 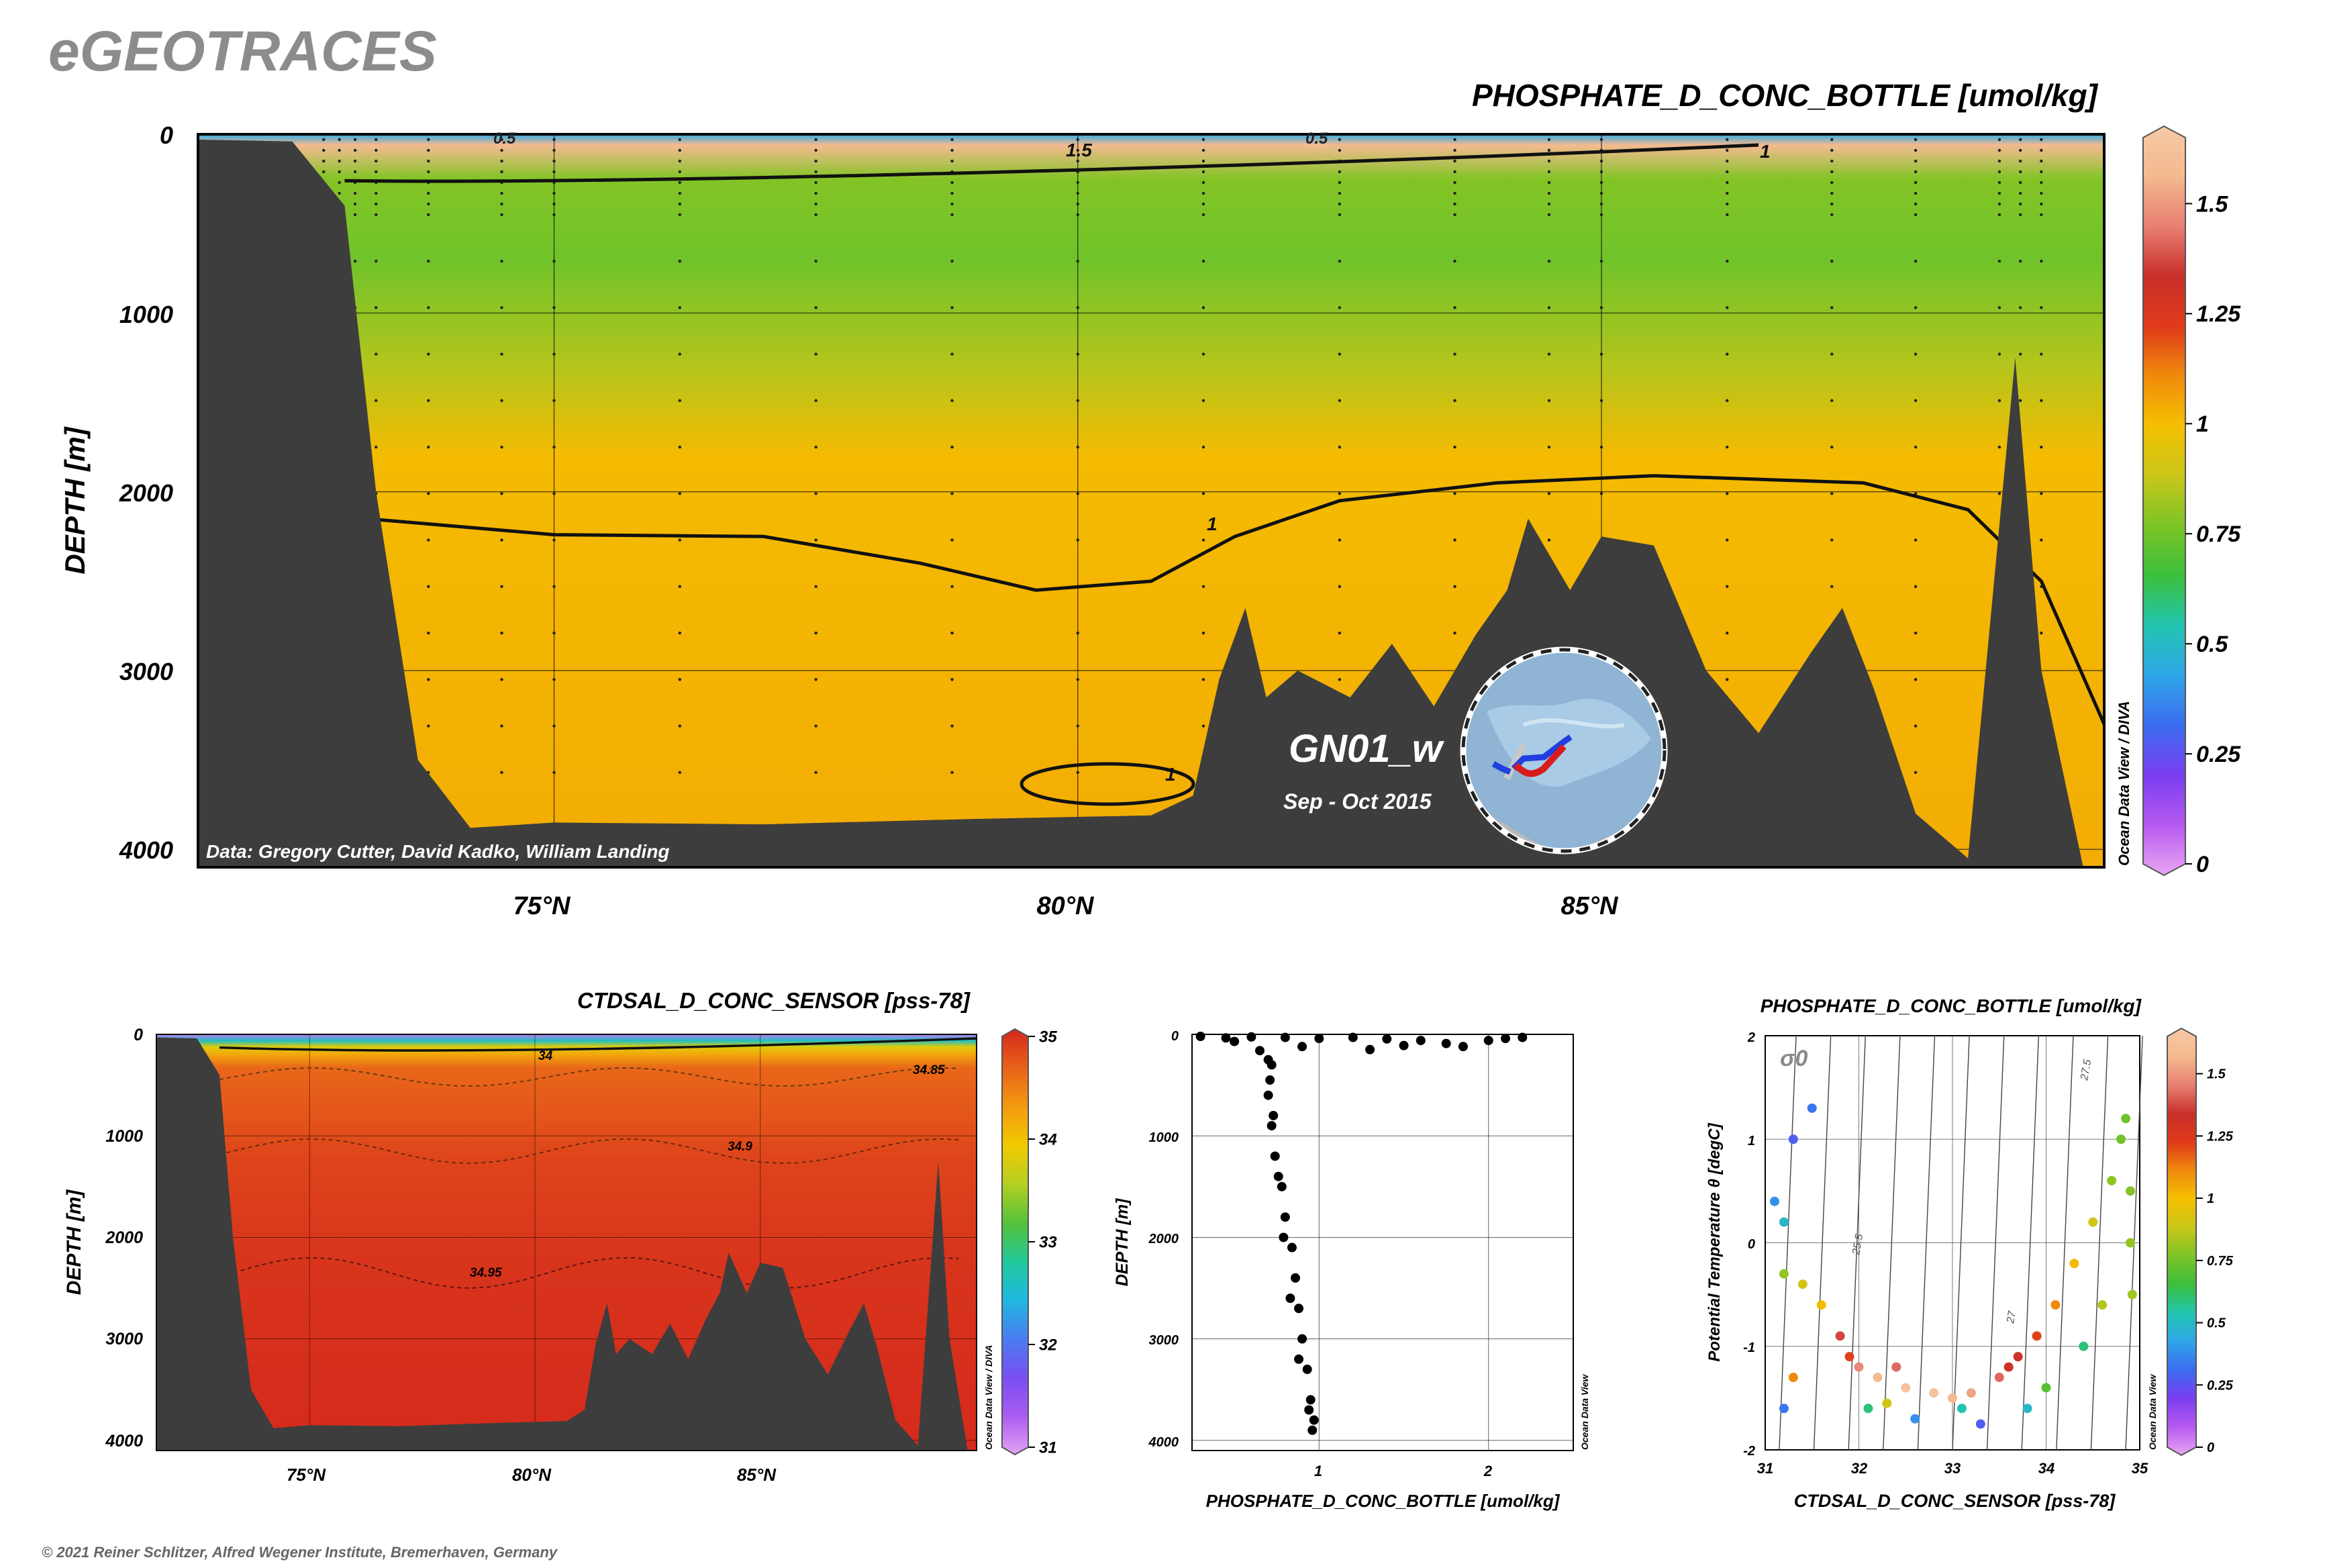 I want to click on main-x-axis: 75°N 80°N 85°N, so click(x=1066, y=906).